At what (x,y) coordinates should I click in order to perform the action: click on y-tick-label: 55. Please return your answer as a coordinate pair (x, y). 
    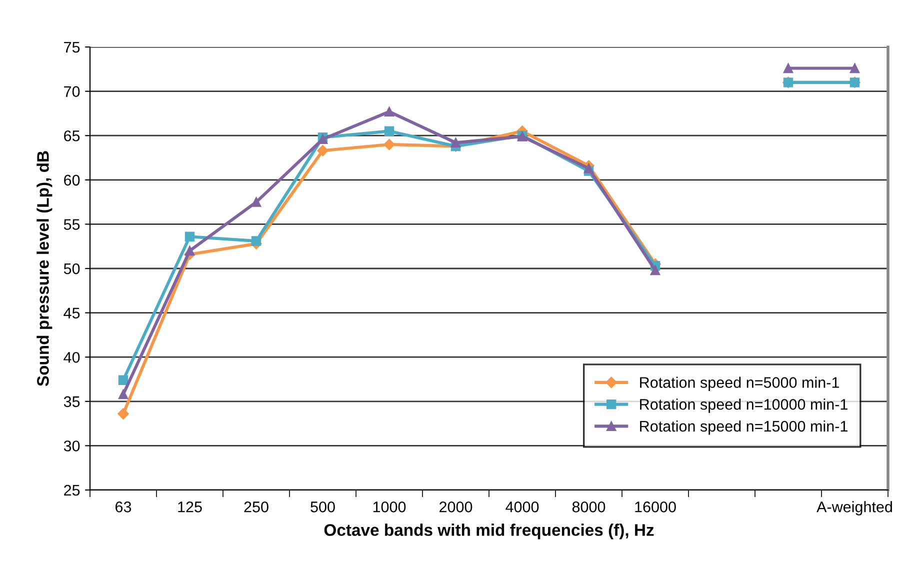
    Looking at the image, I should click on (72, 224).